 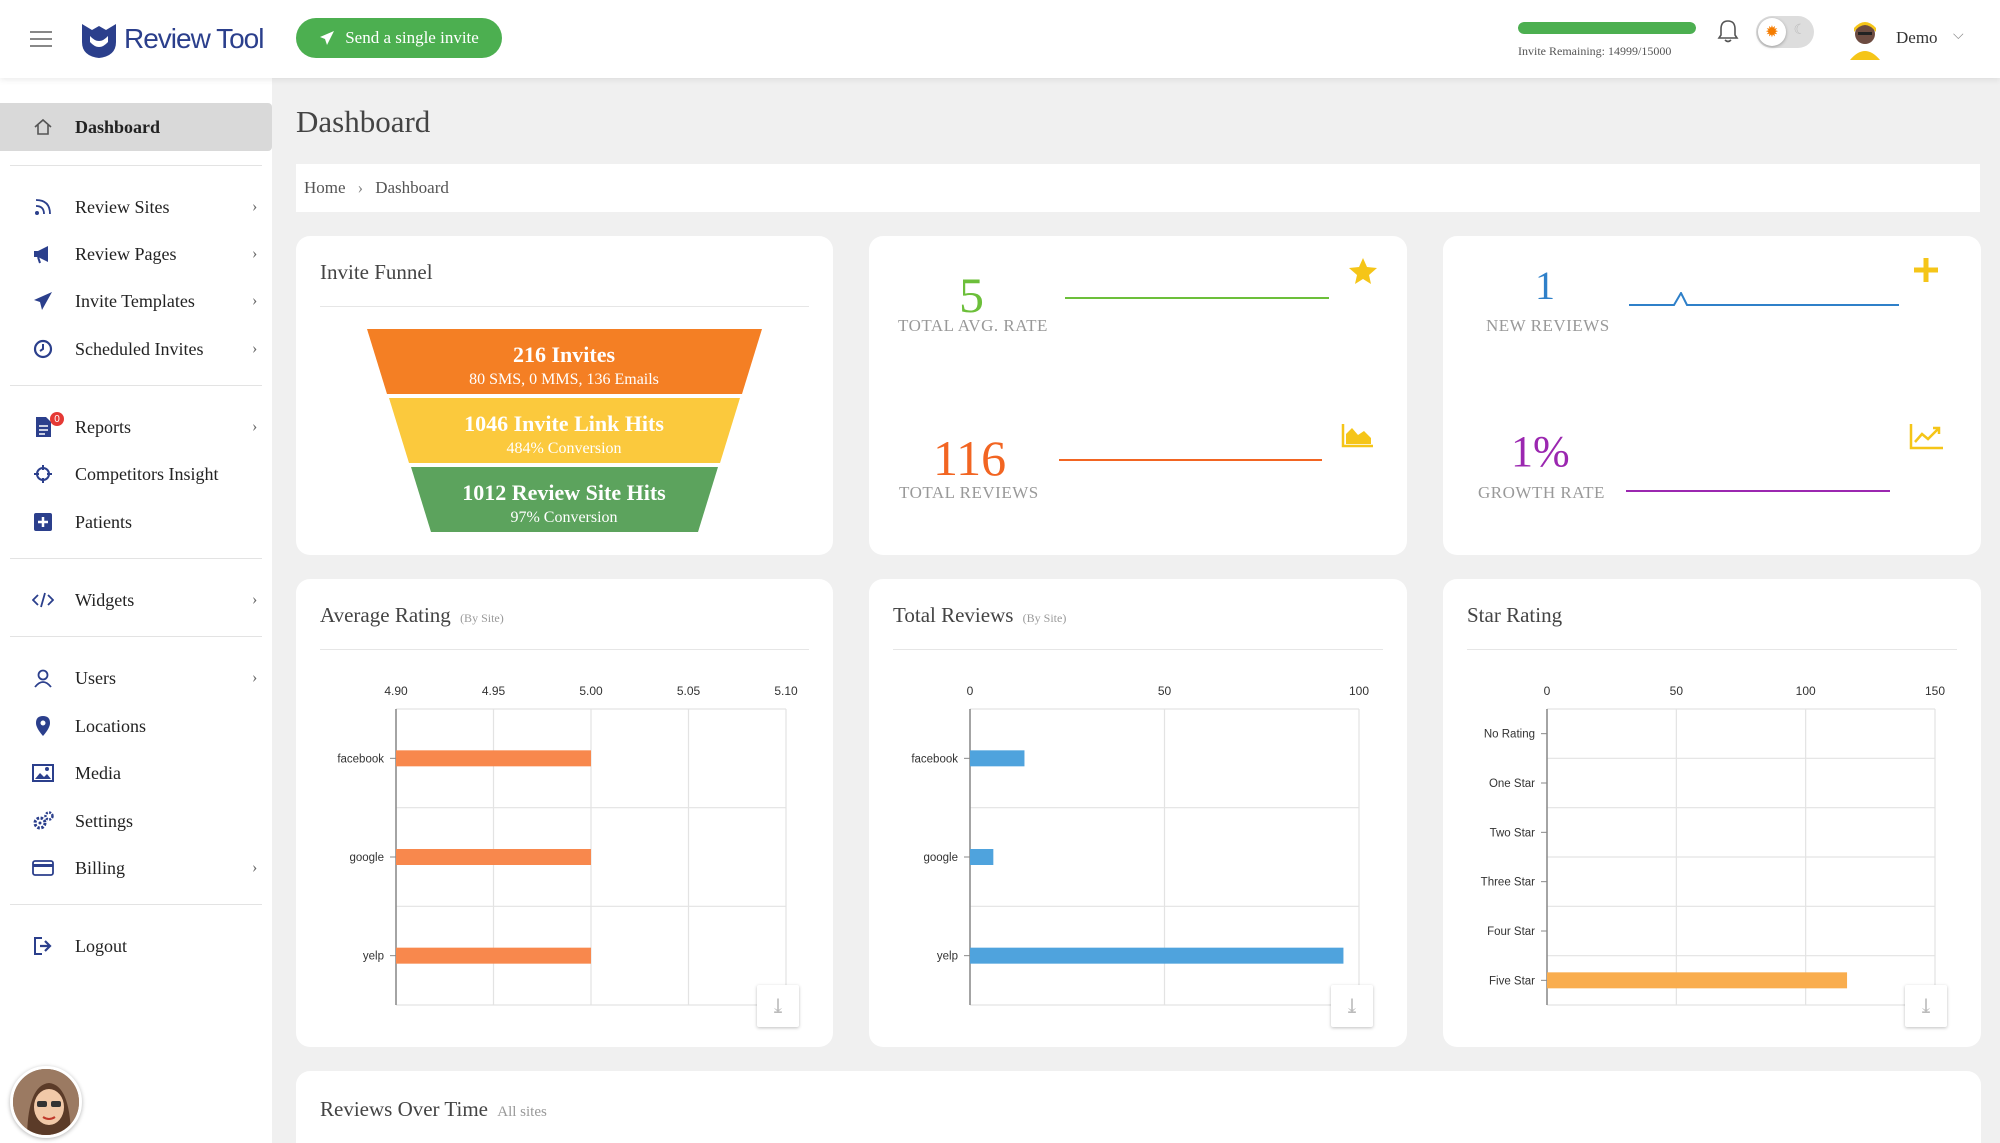 I want to click on sidebar-item-review-sites: Review Sites ›, so click(x=136, y=207).